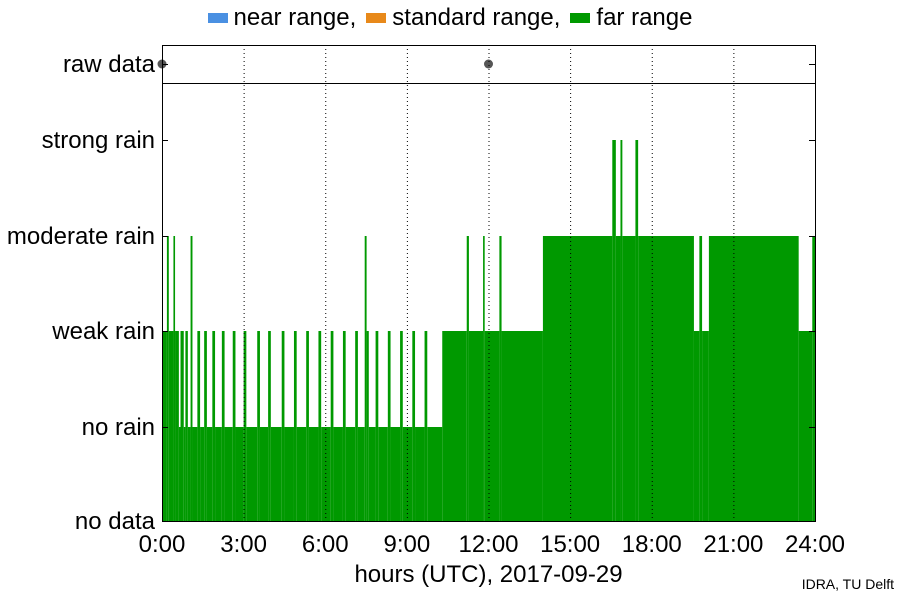 This screenshot has width=900, height=600. I want to click on legend-item-far-range: far range, so click(631, 18).